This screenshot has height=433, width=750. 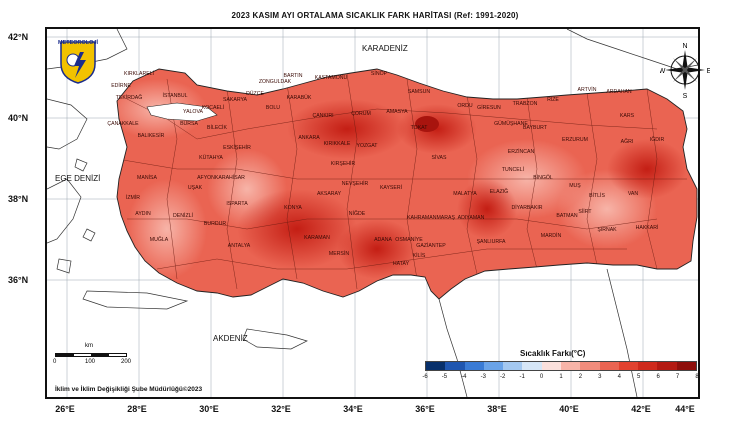 What do you see at coordinates (293, 208) in the screenshot?
I see `city-label: KONYA` at bounding box center [293, 208].